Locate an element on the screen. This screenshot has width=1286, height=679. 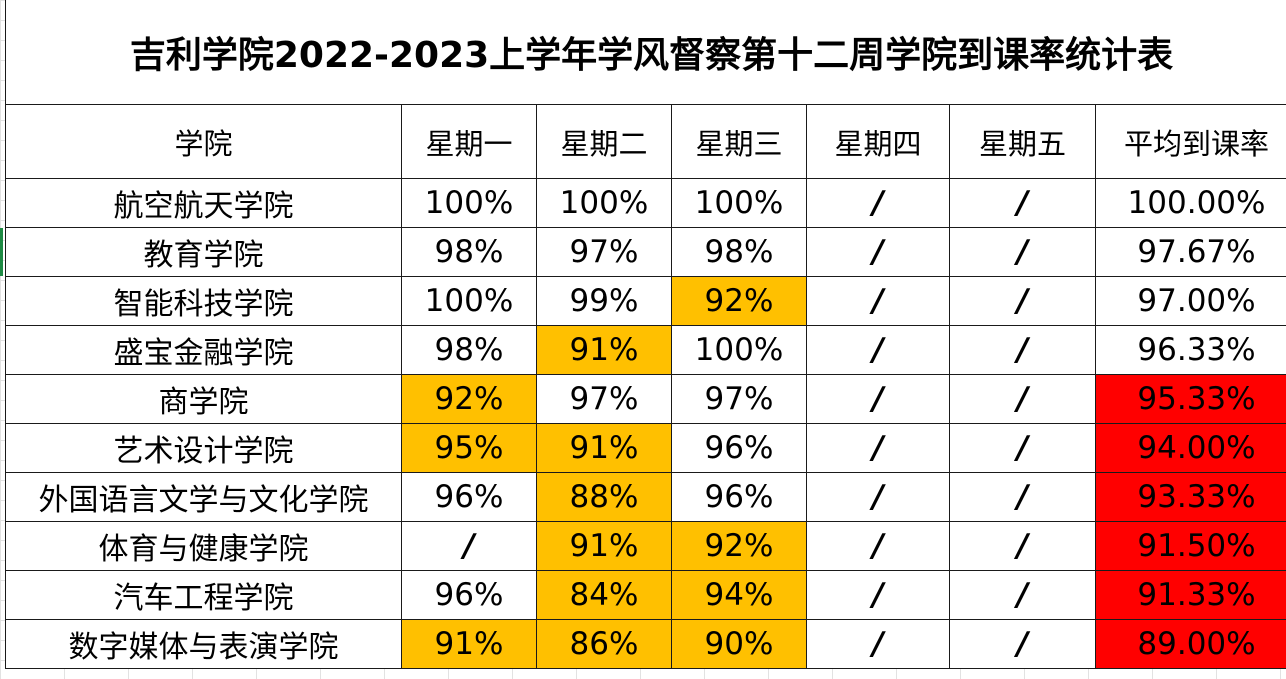
table-row: 汽车工程学院 96% 84% 94% //91.33% is located at coordinates (645, 595).